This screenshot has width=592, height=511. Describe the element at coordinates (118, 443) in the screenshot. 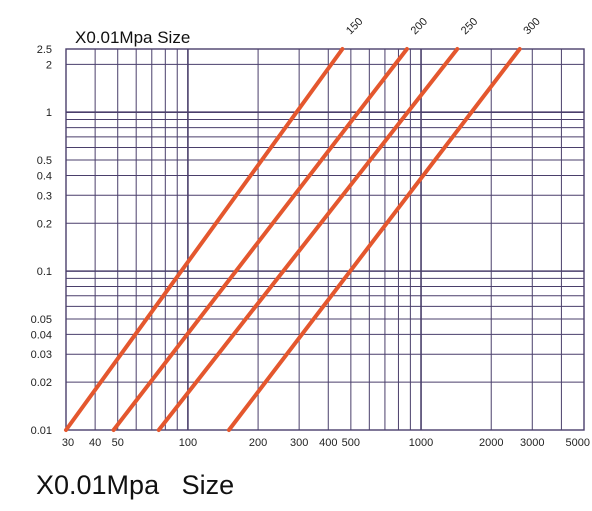

I see `x-tick-label: 50` at that location.